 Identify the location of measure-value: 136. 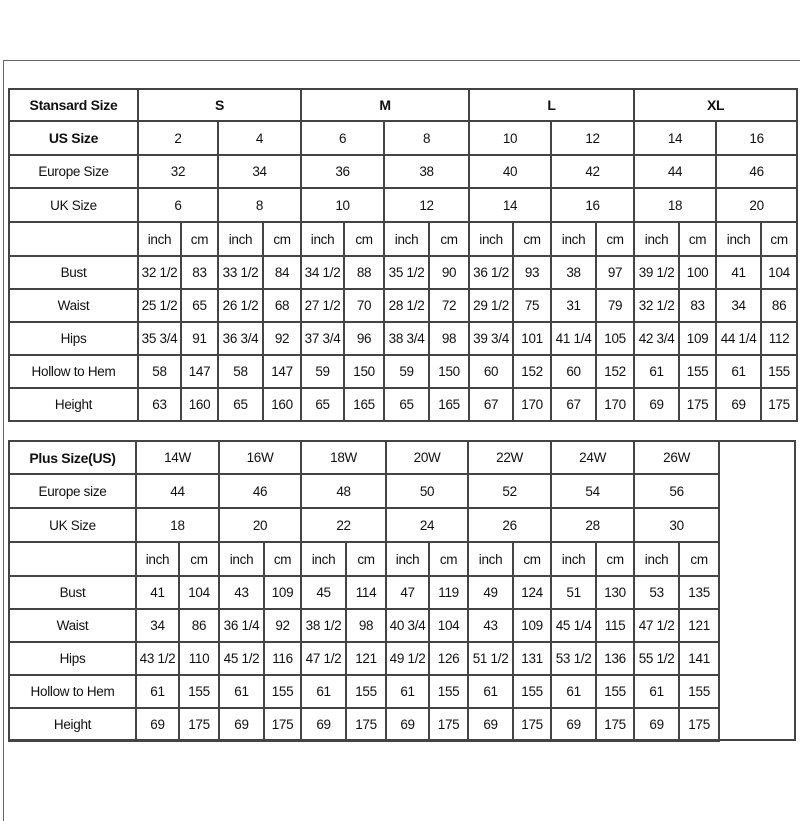
(615, 658).